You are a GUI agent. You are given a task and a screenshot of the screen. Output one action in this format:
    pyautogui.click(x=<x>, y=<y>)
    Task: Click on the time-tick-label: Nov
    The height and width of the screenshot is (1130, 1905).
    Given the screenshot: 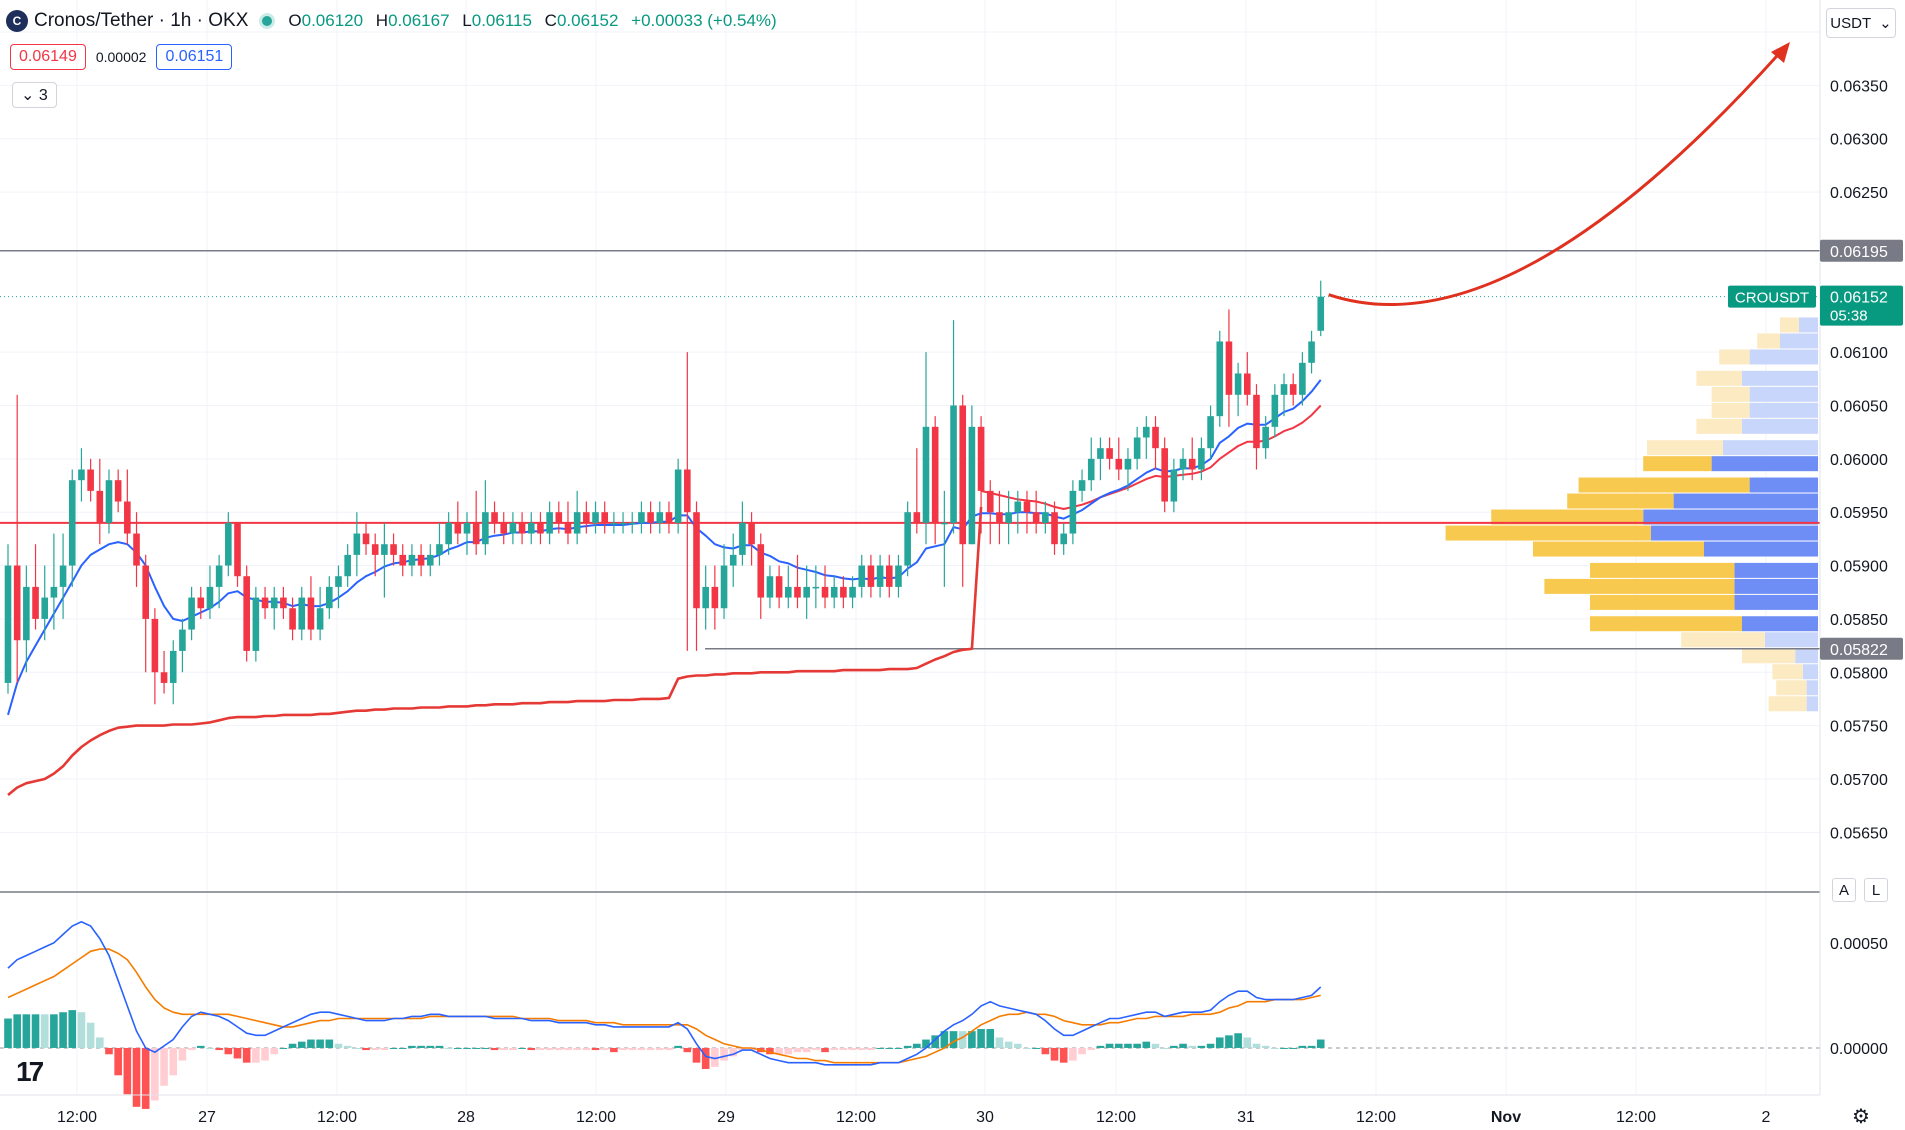 What is the action you would take?
    pyautogui.click(x=1506, y=1117)
    